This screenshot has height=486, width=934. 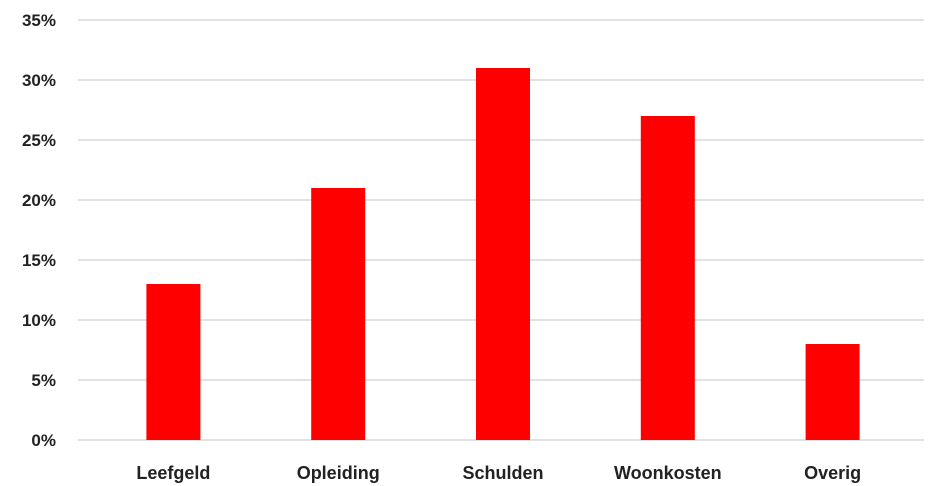 I want to click on bar-overig, so click(x=832, y=392).